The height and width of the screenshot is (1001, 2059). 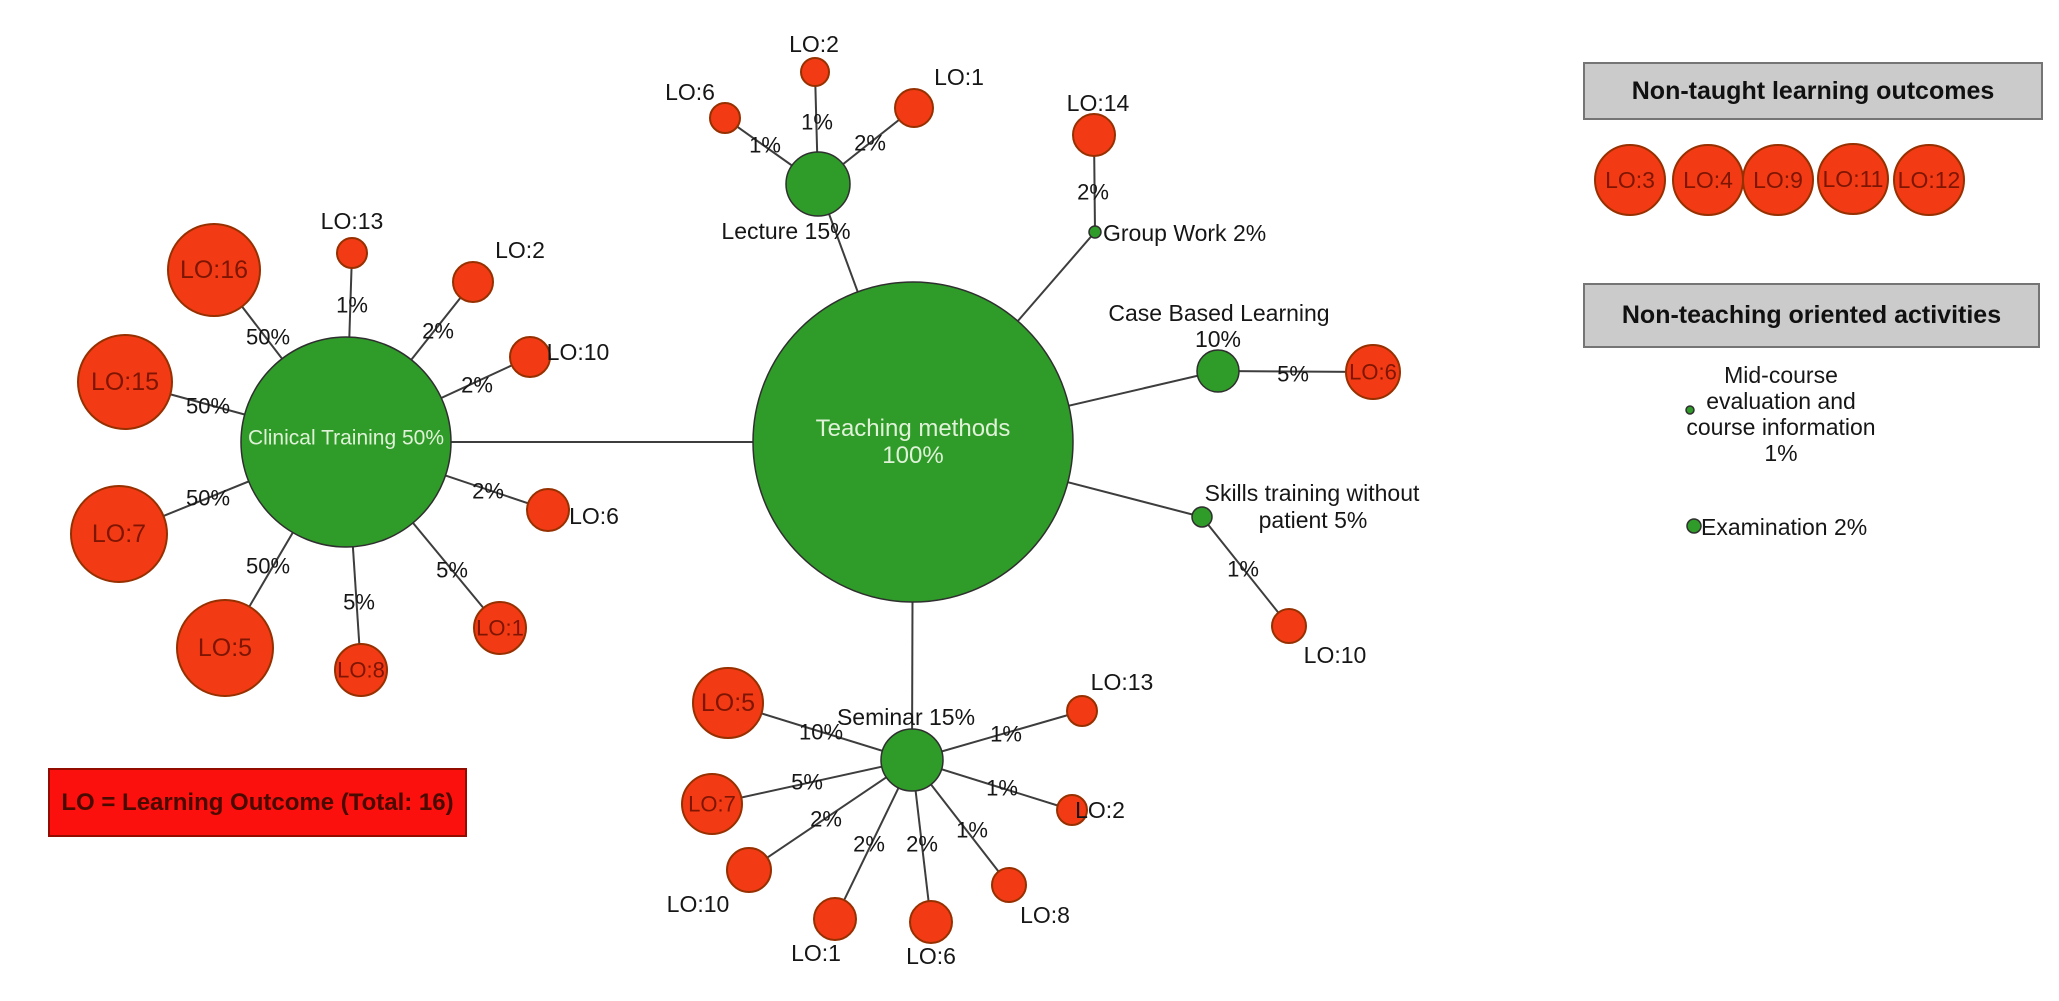 I want to click on edge-label-clinical-lo10-clinical: 2%, so click(x=477, y=385).